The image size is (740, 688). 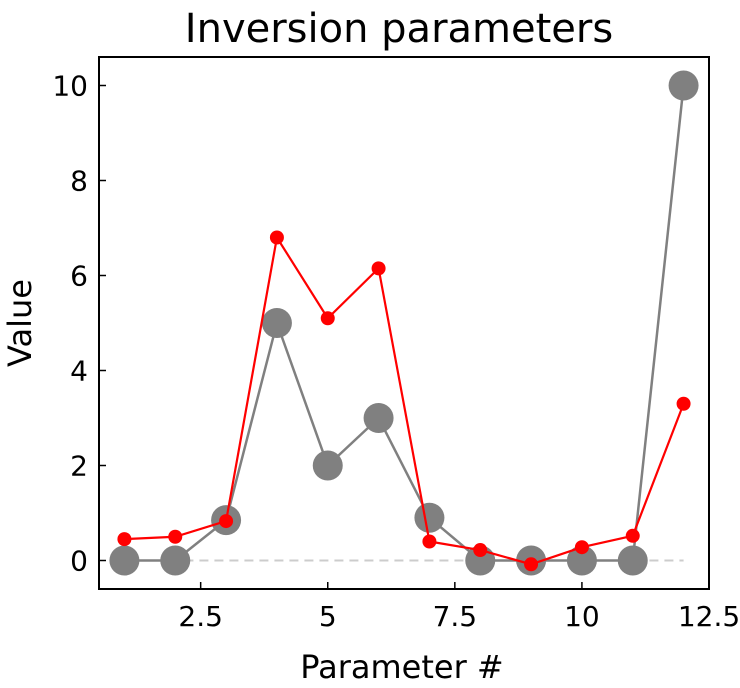 I want to click on y-axis-label: Value, so click(x=20, y=323).